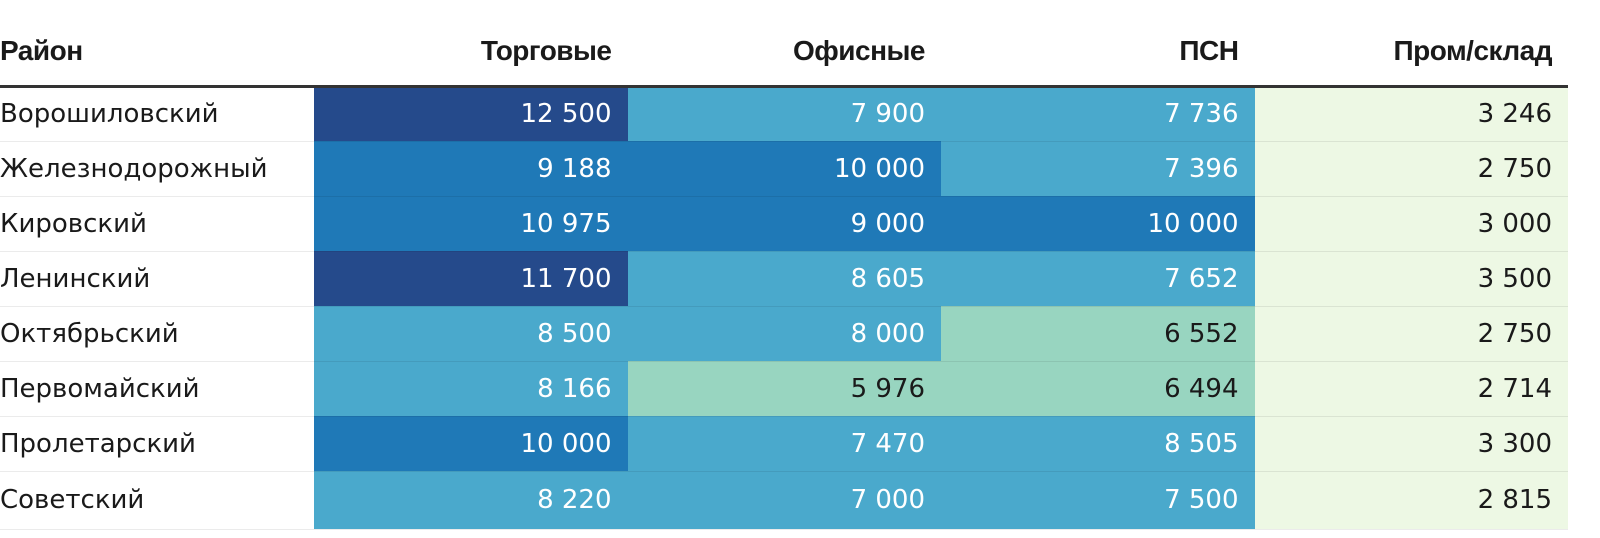  What do you see at coordinates (157, 44) in the screenshot?
I see `column-header-district: Район` at bounding box center [157, 44].